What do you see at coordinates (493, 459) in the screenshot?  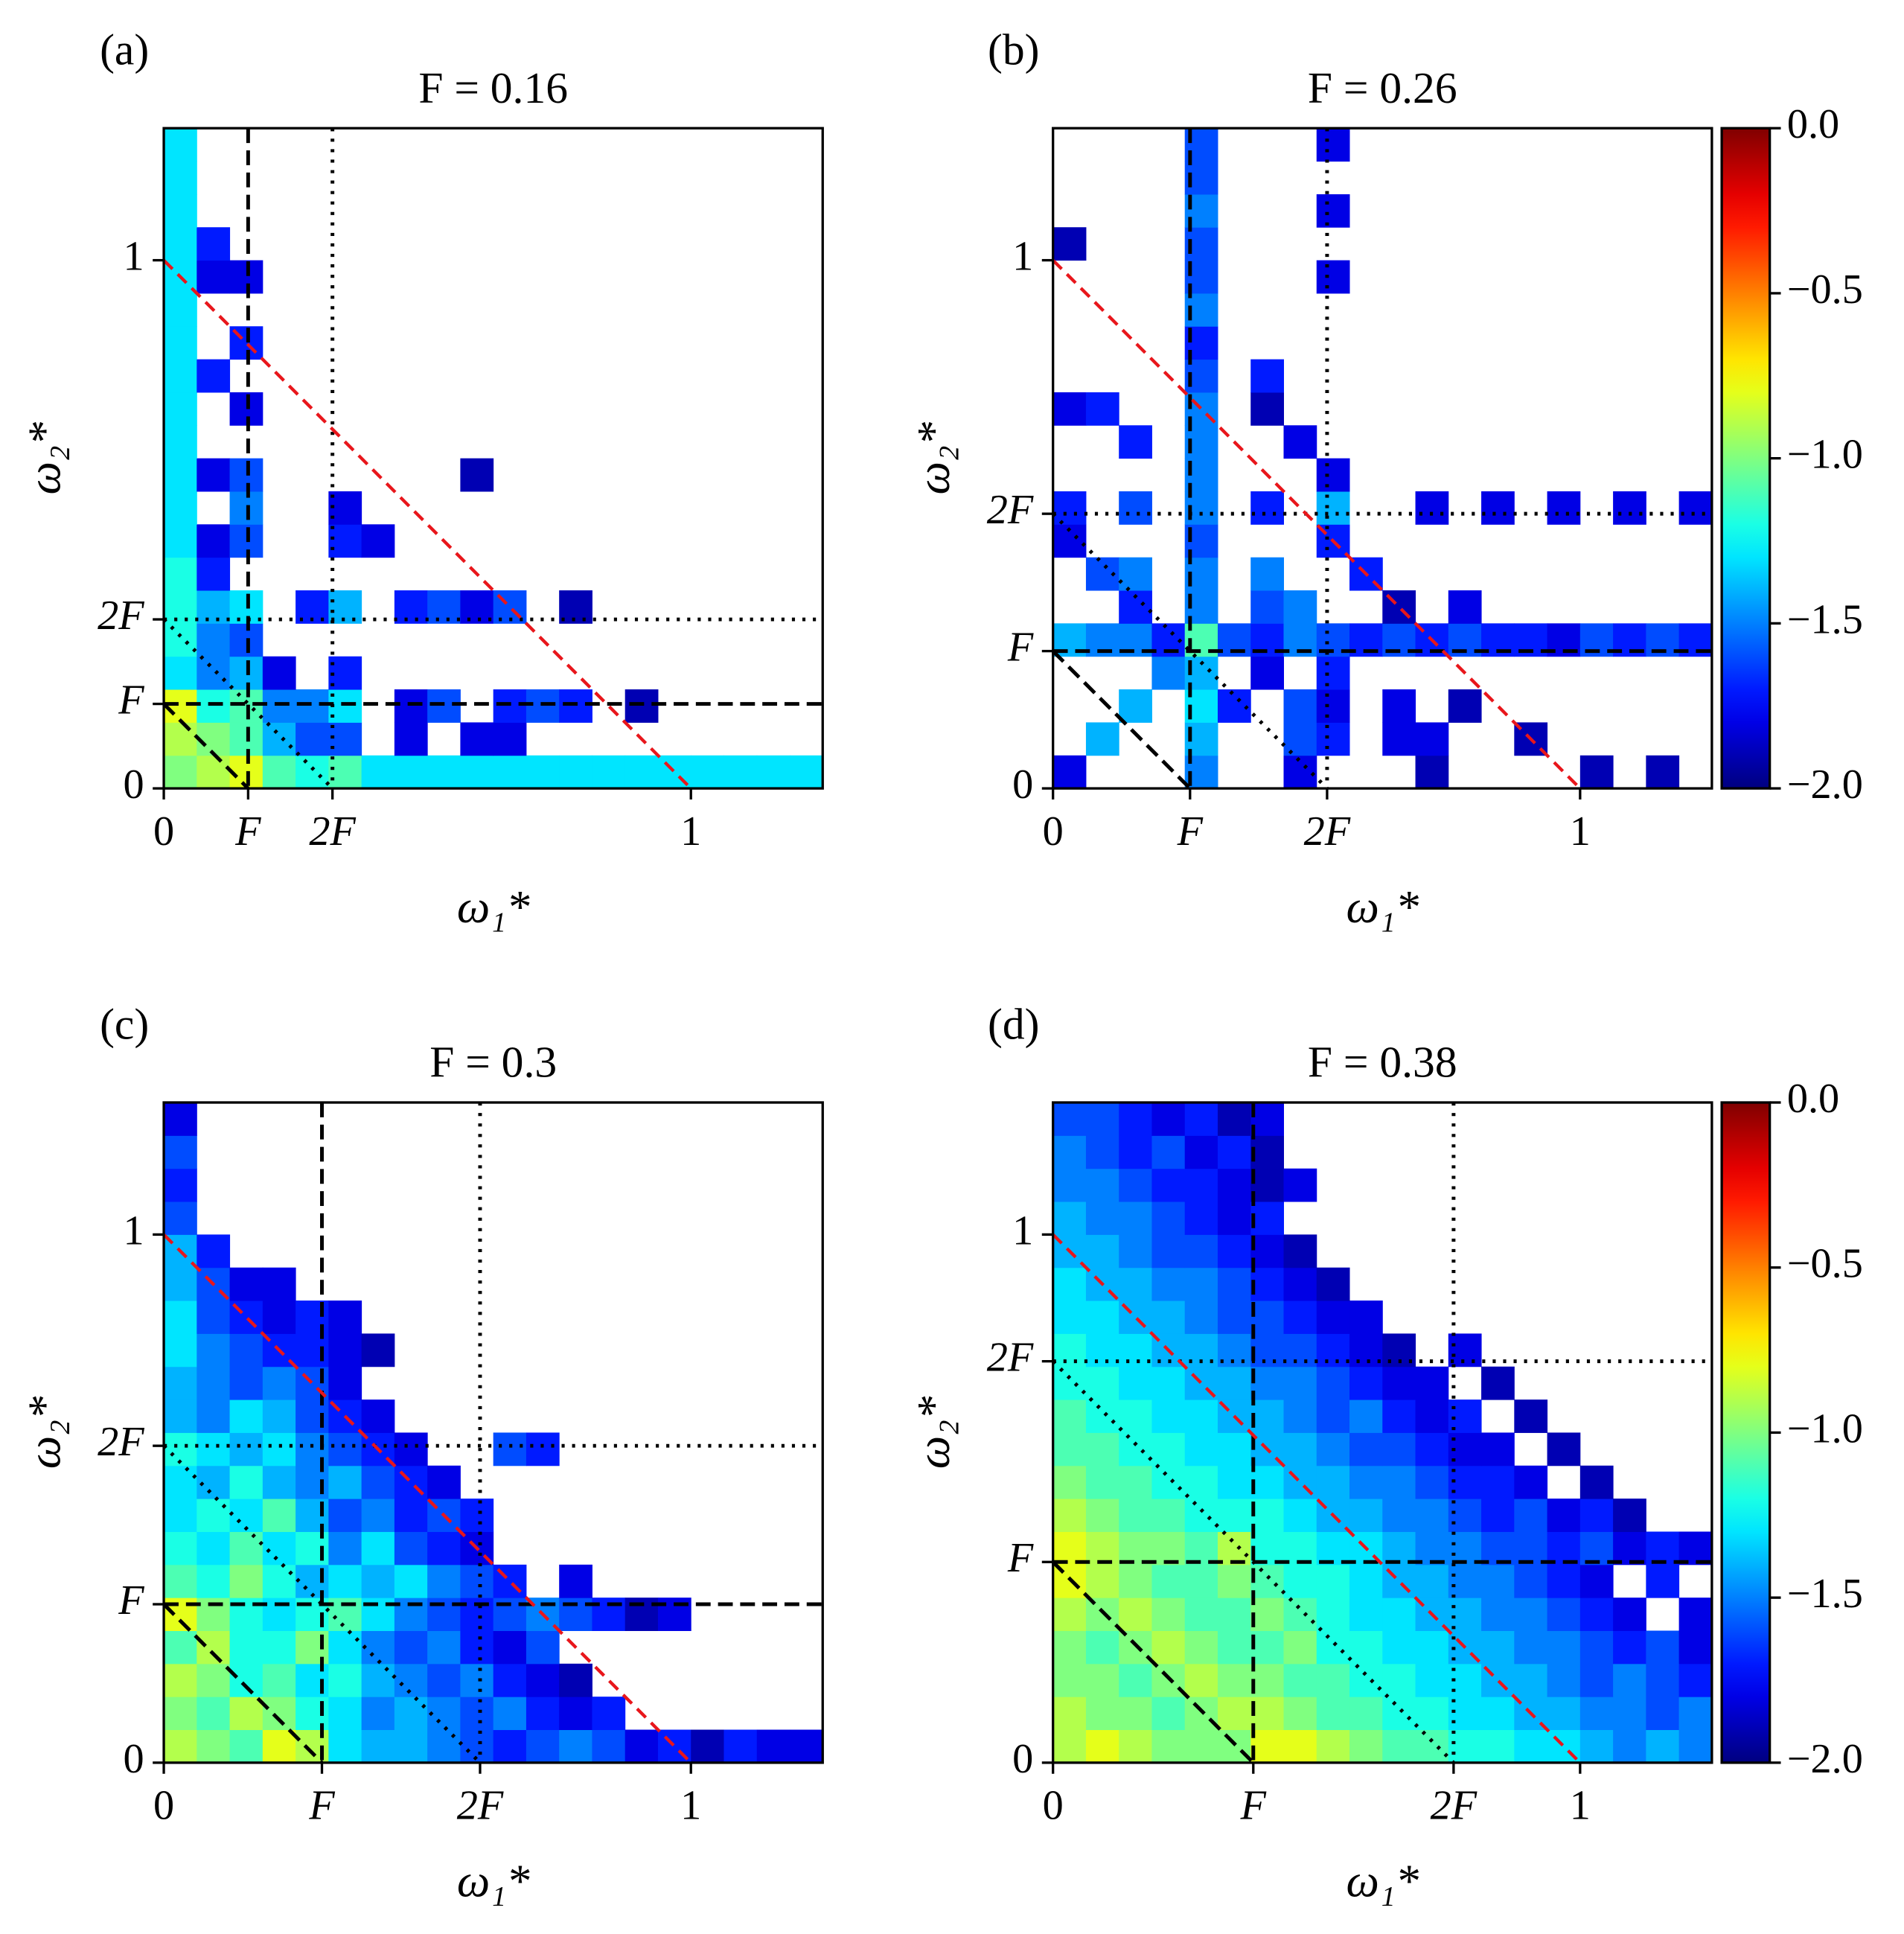 I see `plot-area` at bounding box center [493, 459].